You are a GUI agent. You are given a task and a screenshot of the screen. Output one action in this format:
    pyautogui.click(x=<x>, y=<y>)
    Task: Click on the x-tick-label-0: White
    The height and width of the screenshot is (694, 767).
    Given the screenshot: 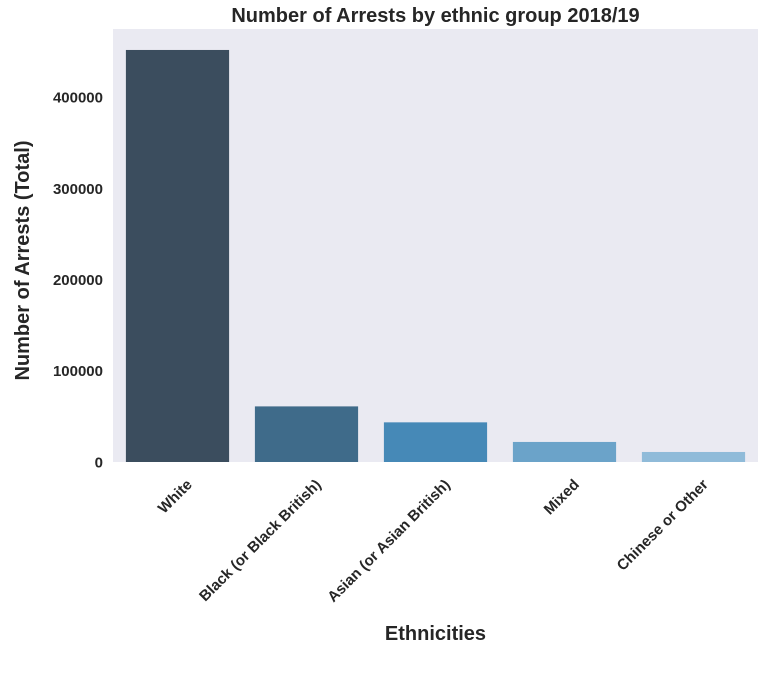 What is the action you would take?
    pyautogui.click(x=175, y=496)
    